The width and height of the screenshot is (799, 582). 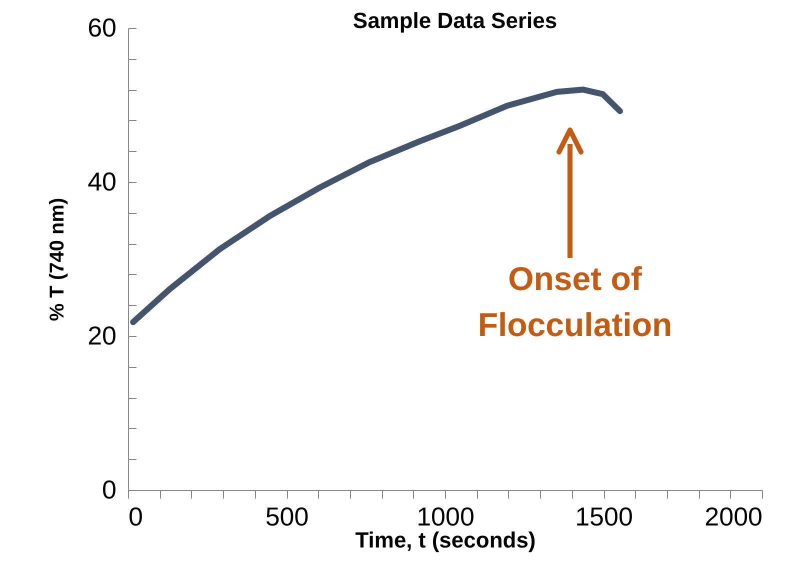 I want to click on y-tick-label: 20, so click(x=102, y=335).